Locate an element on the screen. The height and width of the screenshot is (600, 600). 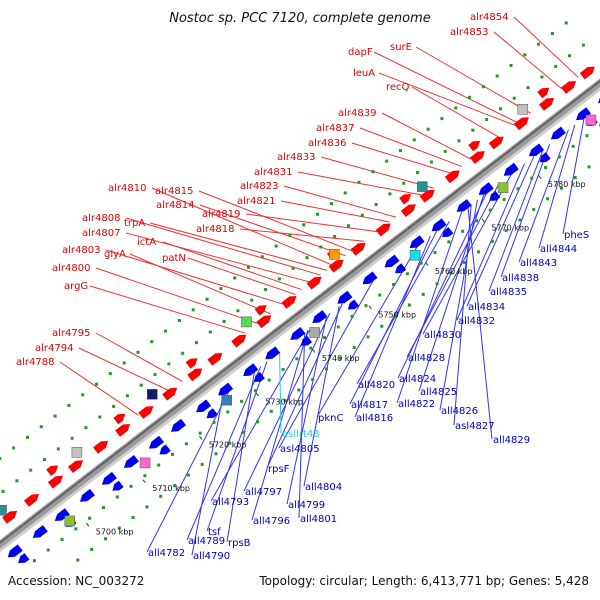
map-title: Nostoc sp. PCC 7120, complete genome is located at coordinates (300, 18).